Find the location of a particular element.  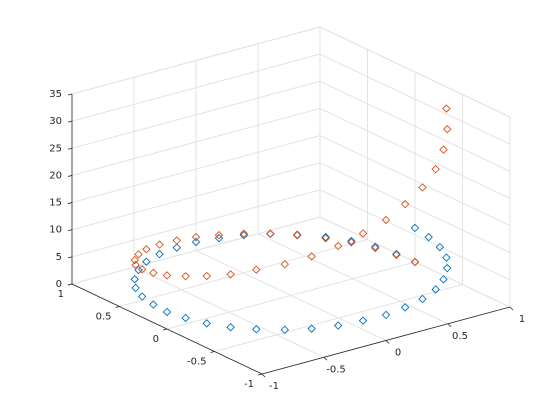

z-tick-label: 30 is located at coordinates (55, 121).